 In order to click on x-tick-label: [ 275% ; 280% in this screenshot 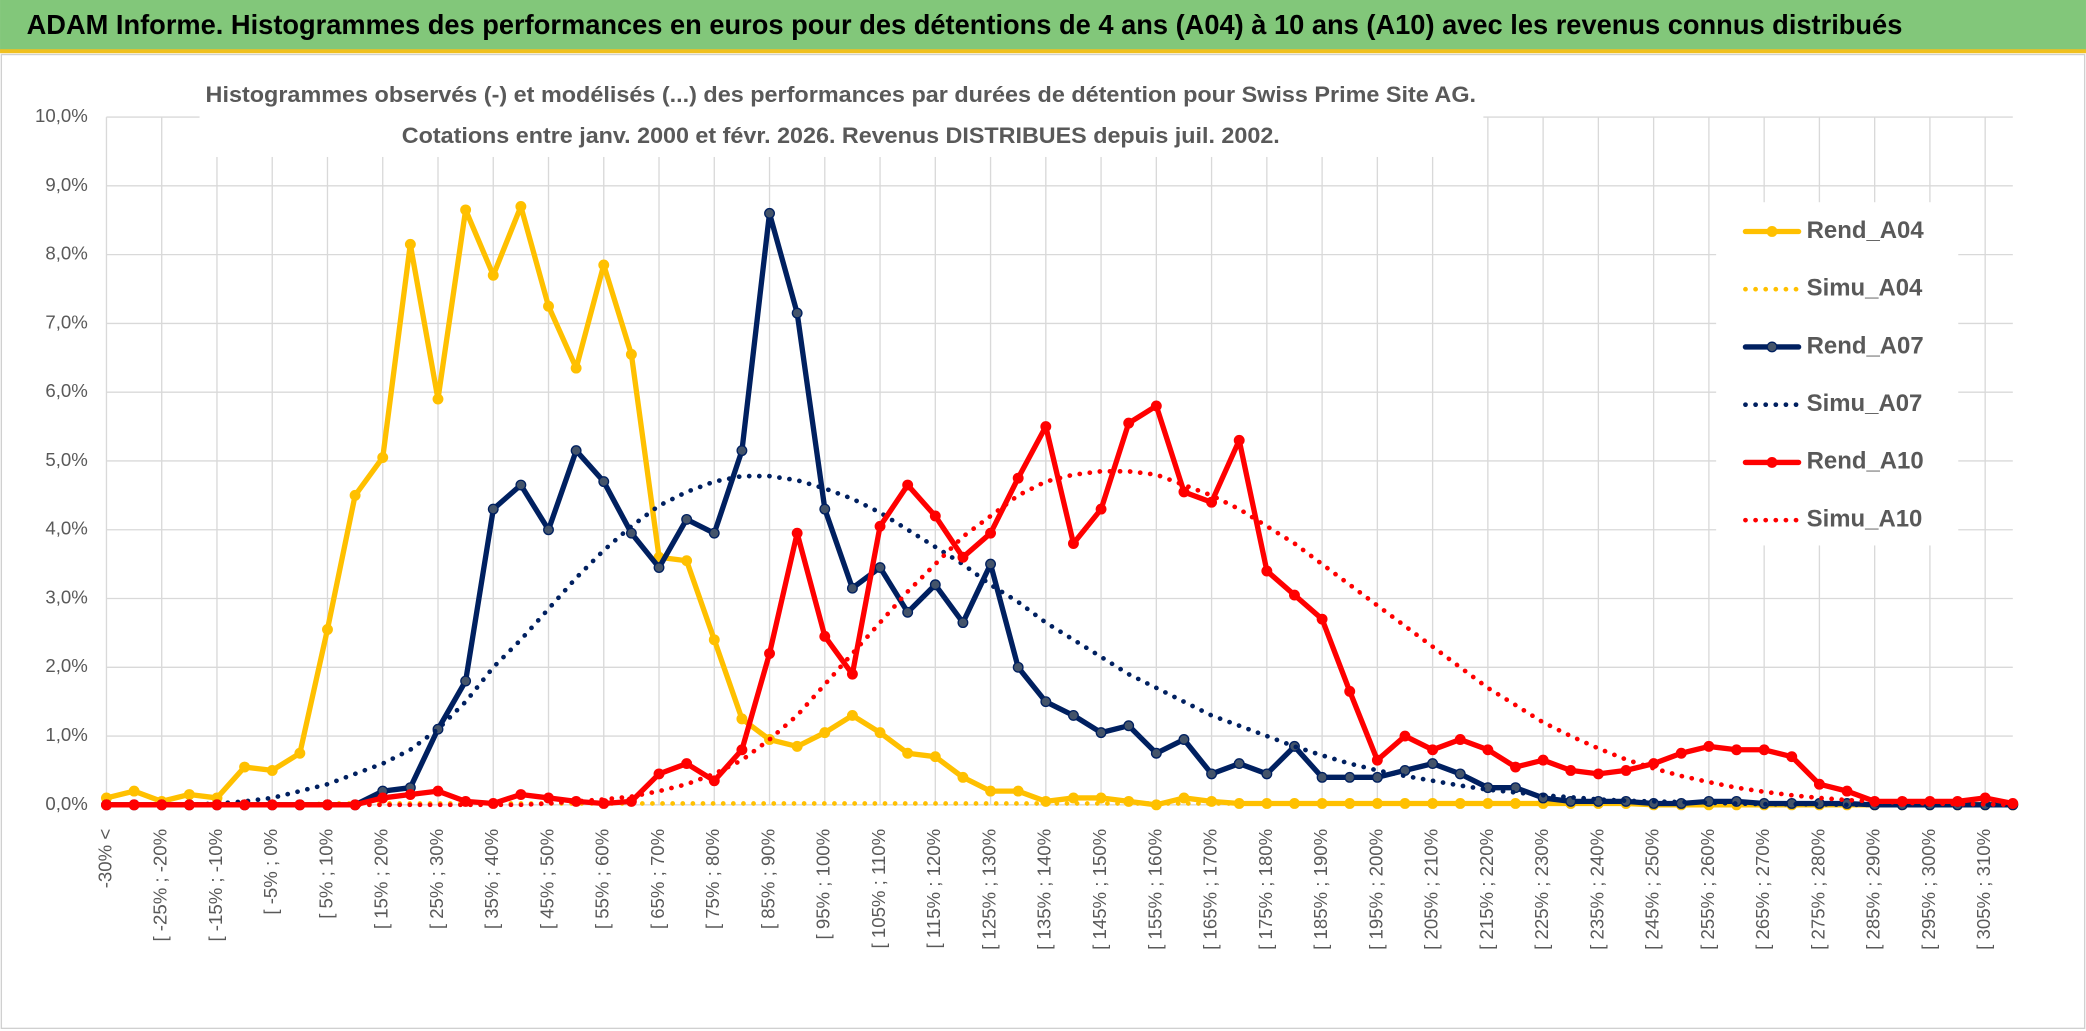, I will do `click(1817, 889)`.